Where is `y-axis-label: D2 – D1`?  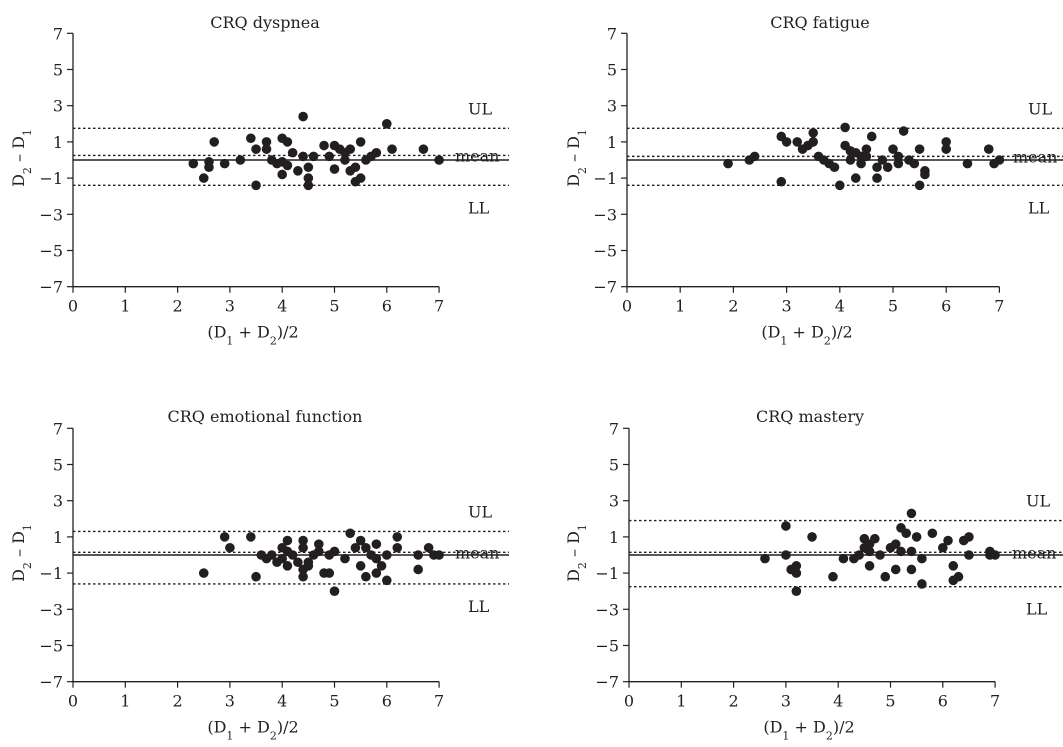
y-axis-label: D2 – D1 is located at coordinates (21, 553).